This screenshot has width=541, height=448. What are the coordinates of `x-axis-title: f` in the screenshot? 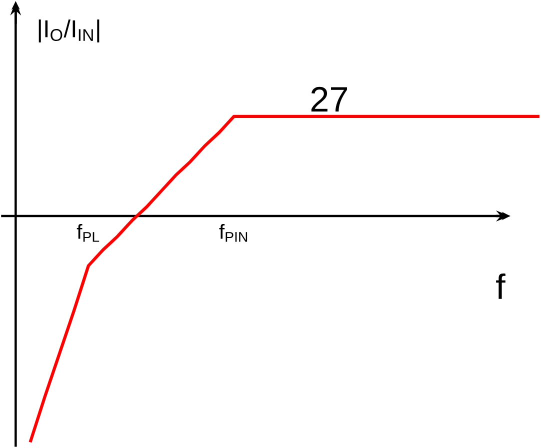 It's located at (501, 287).